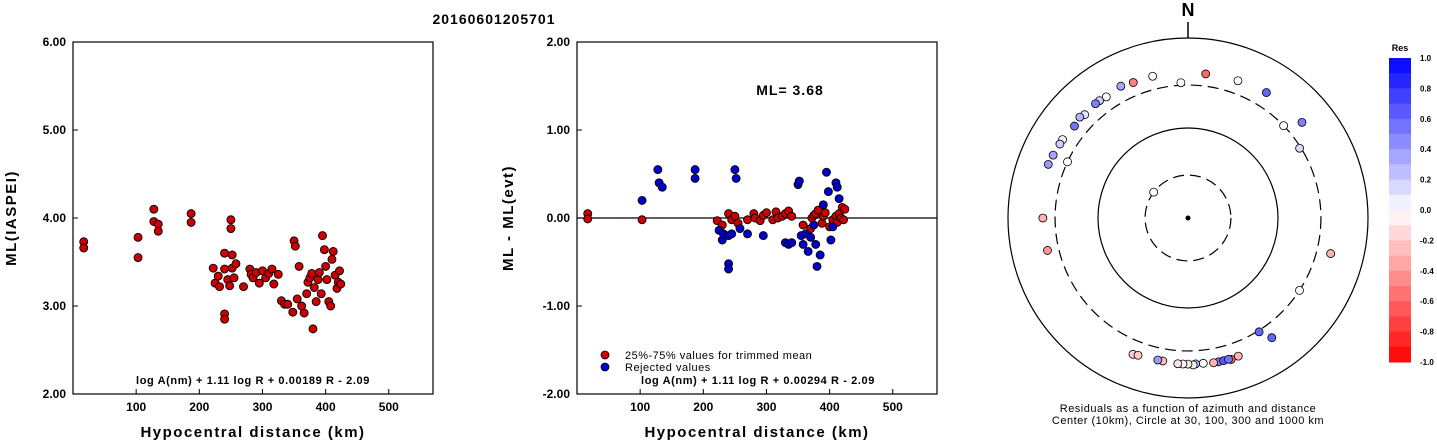  Describe the element at coordinates (55, 394) in the screenshot. I see `y-tick-label: 2.00` at that location.